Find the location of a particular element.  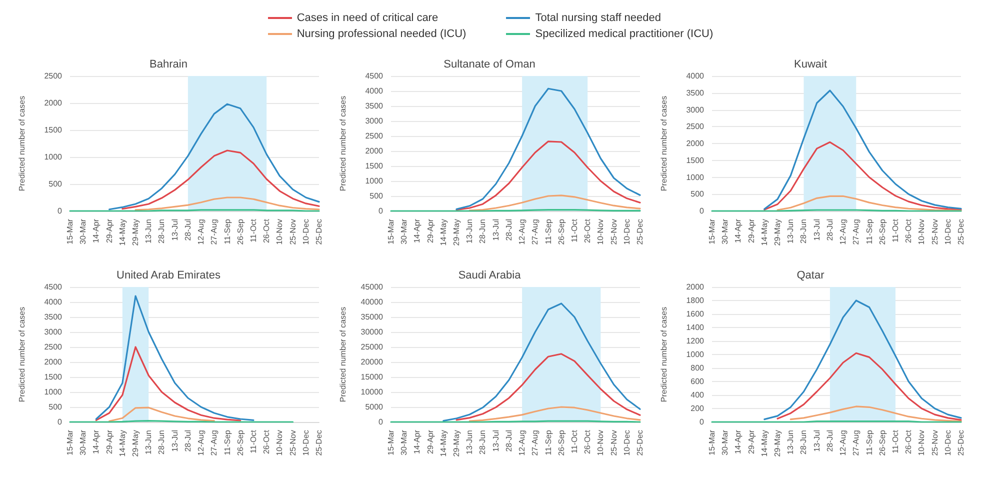

y-tick-label: 4500 is located at coordinates (53, 287).